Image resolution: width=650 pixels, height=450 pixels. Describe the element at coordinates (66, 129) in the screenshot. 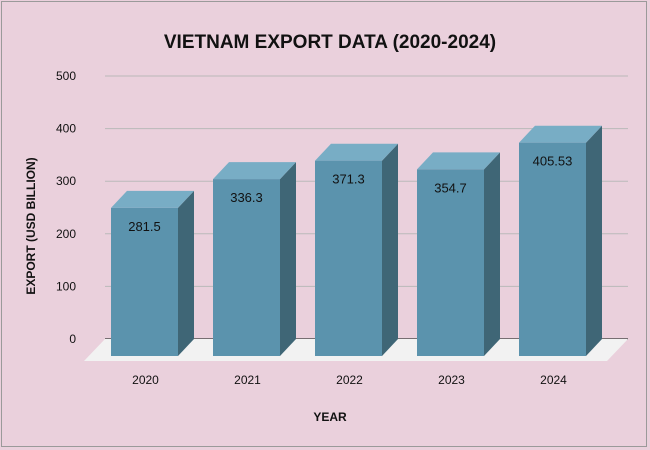

I see `y-tick-label: 400` at that location.